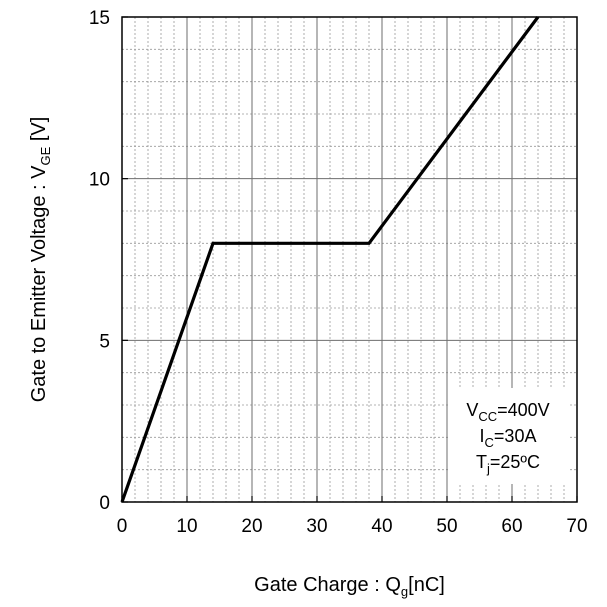  What do you see at coordinates (508, 464) in the screenshot?
I see `condition-line: Tj=25ºC` at bounding box center [508, 464].